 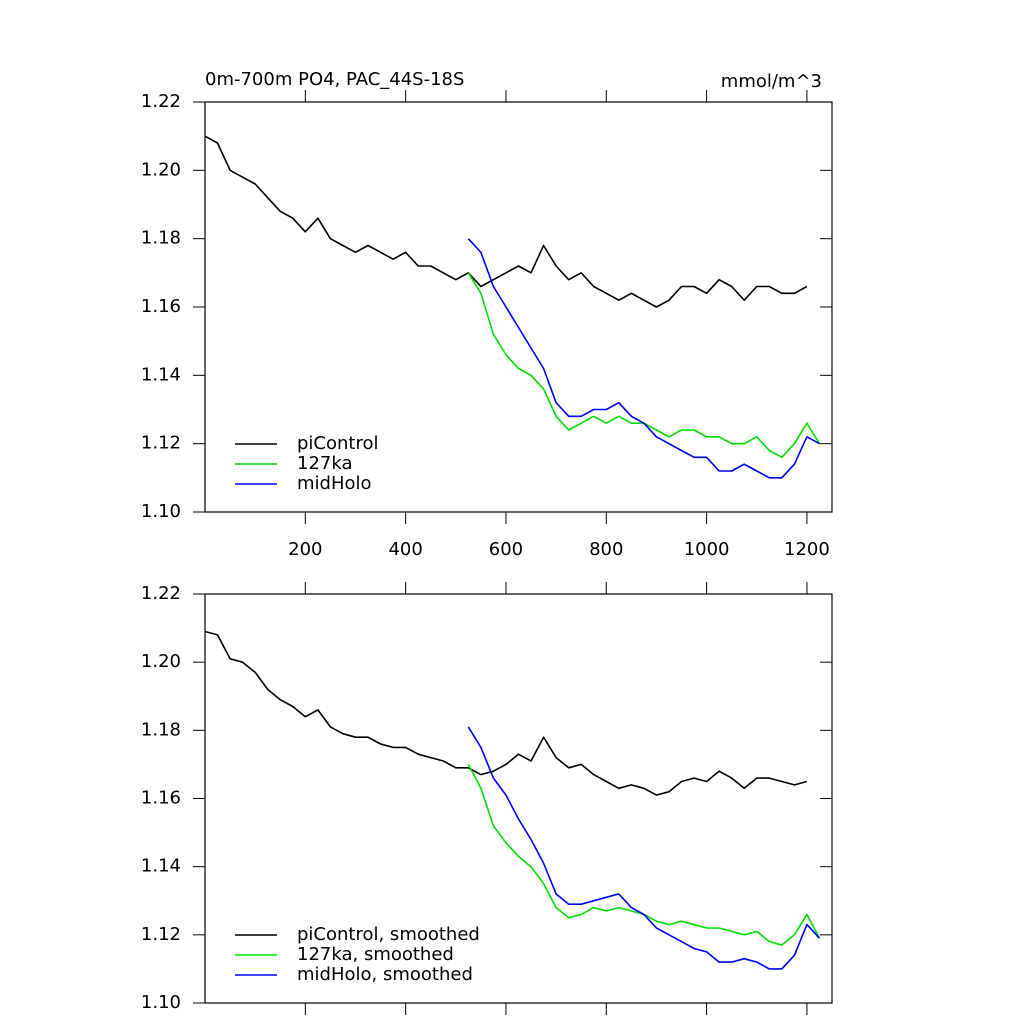 I want to click on x-tick-label: 800, so click(x=606, y=549).